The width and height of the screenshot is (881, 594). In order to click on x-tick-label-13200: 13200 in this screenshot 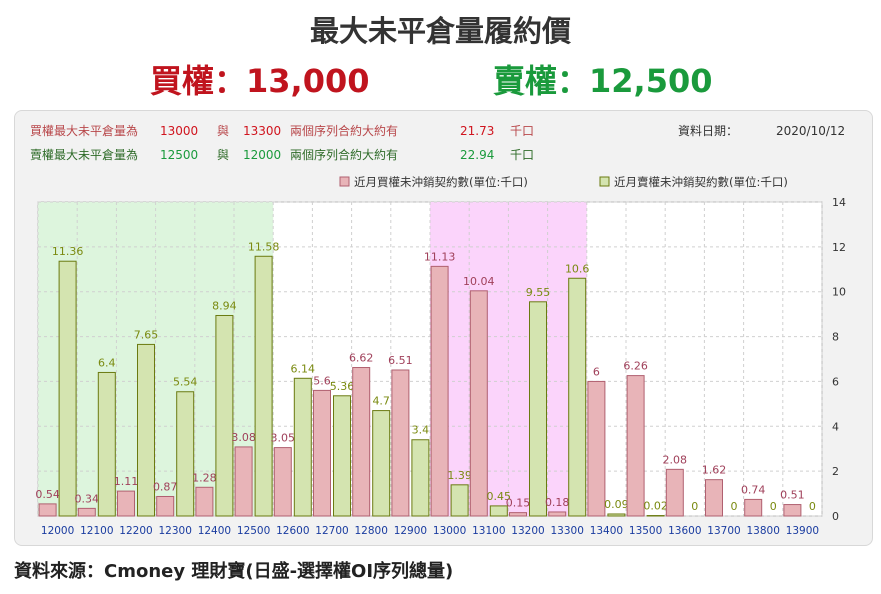, I will do `click(527, 531)`.